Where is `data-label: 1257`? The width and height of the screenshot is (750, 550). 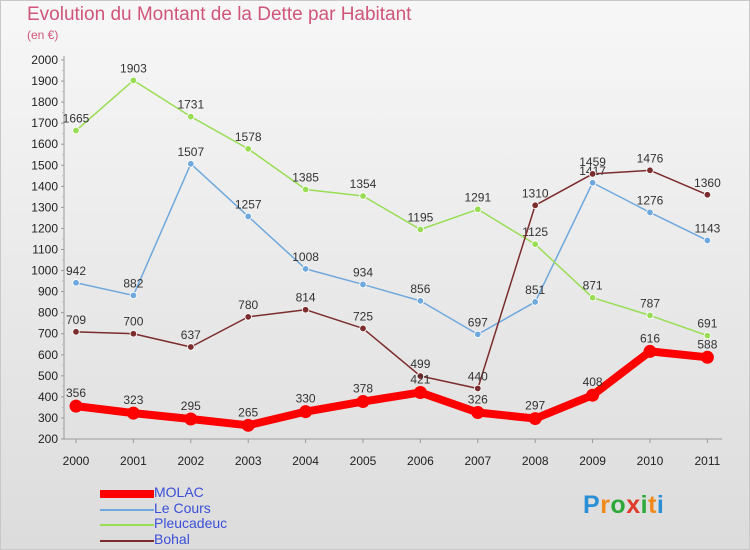
data-label: 1257 is located at coordinates (248, 204).